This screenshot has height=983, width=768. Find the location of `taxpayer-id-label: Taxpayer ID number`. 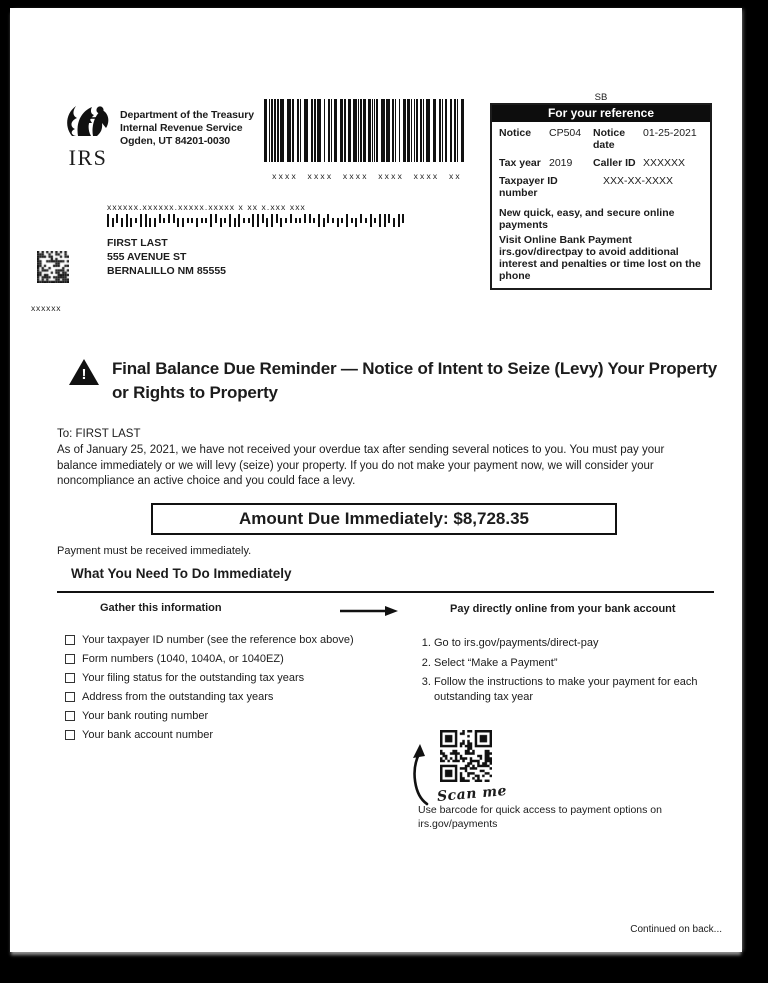

taxpayer-id-label: Taxpayer ID number is located at coordinates (528, 187).